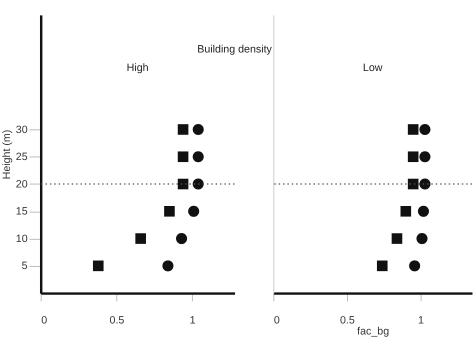  What do you see at coordinates (372, 68) in the screenshot?
I see `text: Low` at bounding box center [372, 68].